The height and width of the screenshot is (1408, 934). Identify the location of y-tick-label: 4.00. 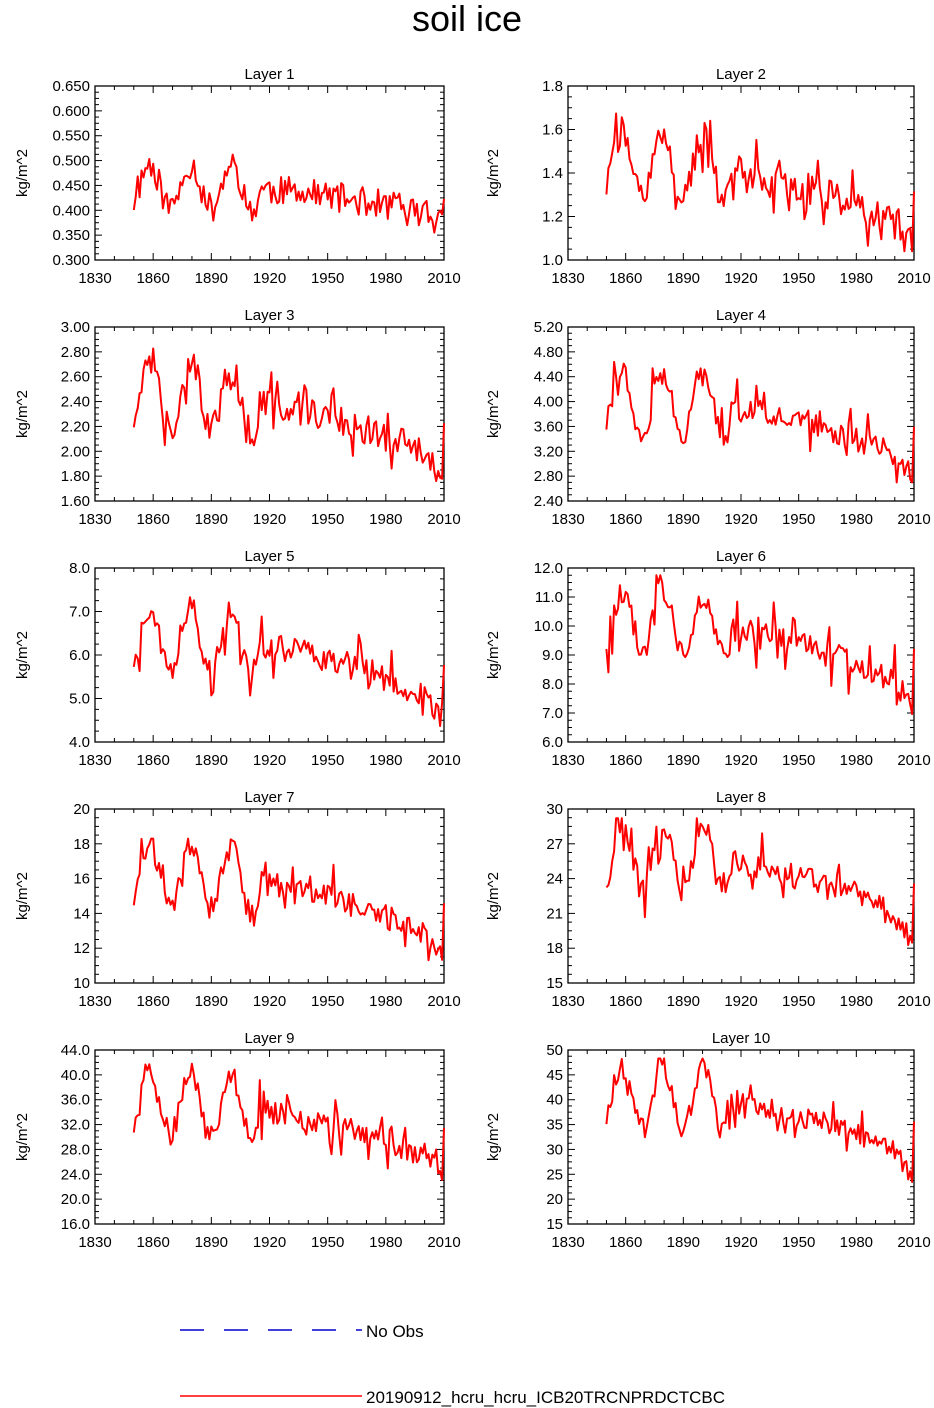
(548, 402).